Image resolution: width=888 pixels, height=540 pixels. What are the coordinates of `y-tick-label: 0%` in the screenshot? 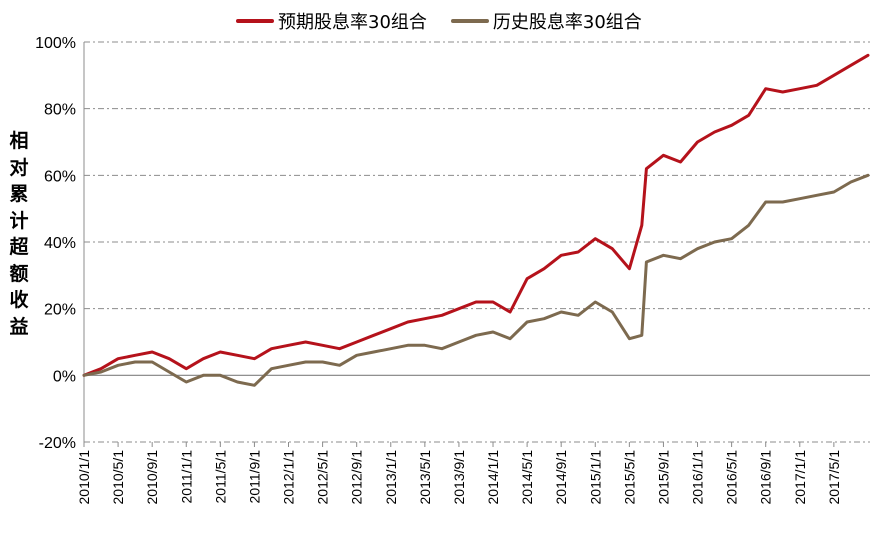 It's located at (64, 376).